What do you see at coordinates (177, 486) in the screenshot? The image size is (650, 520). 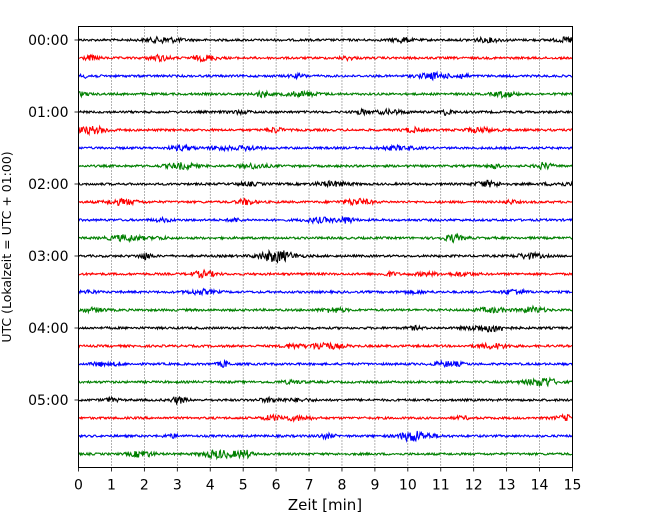 I see `x-tick-label: 3` at bounding box center [177, 486].